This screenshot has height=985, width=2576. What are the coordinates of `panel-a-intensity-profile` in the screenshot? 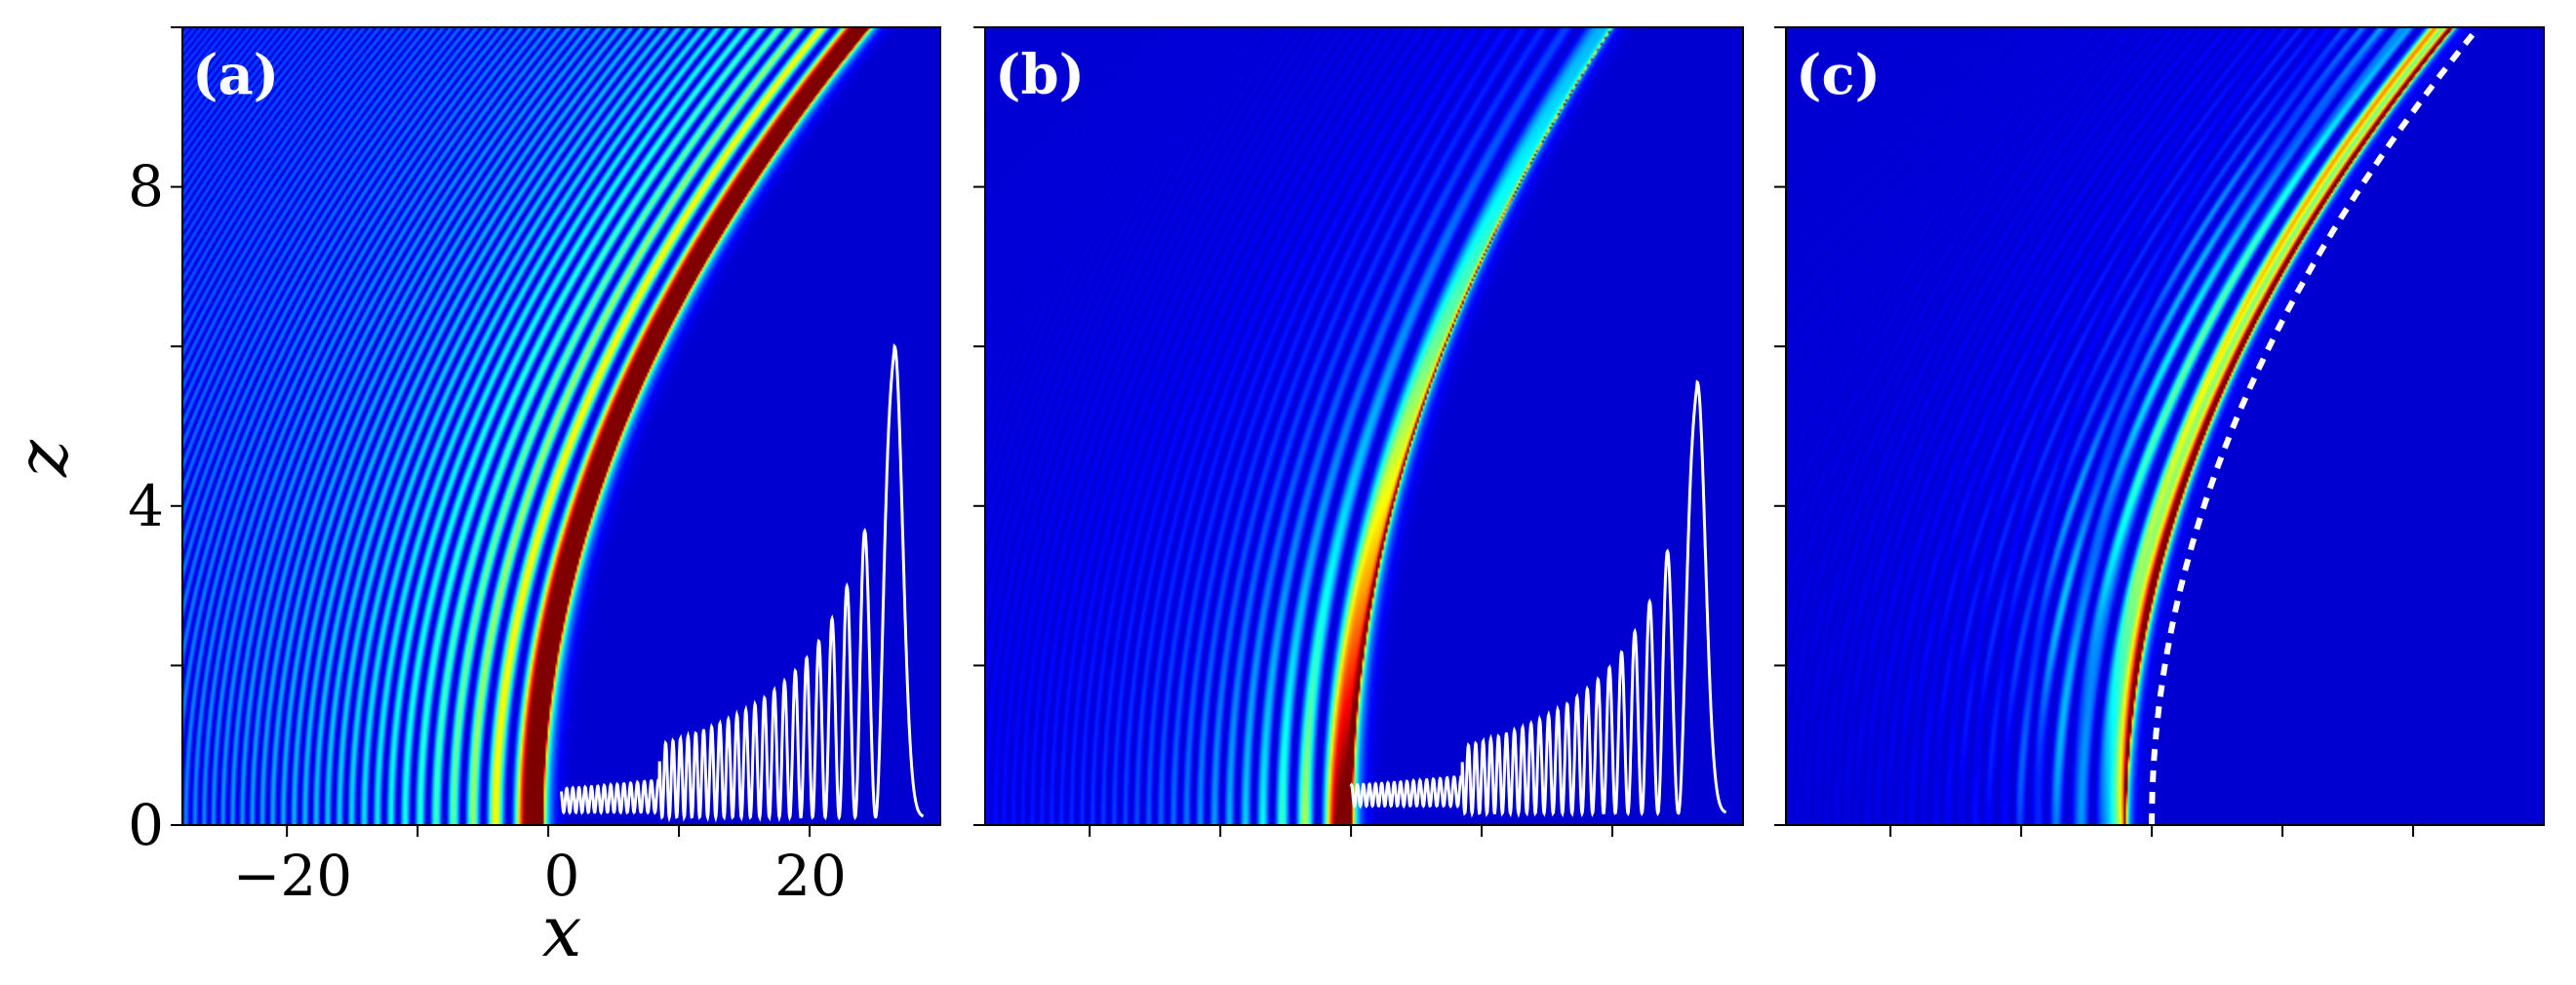 It's located at (742, 582).